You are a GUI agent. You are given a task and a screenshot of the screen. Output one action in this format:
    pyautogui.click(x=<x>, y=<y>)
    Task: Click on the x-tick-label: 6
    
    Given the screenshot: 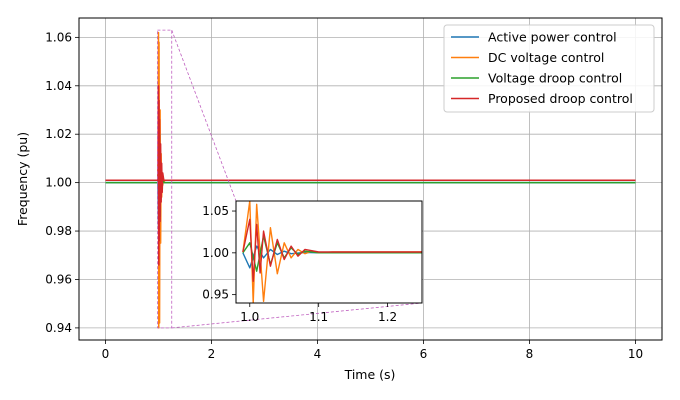 What is the action you would take?
    pyautogui.click(x=424, y=354)
    